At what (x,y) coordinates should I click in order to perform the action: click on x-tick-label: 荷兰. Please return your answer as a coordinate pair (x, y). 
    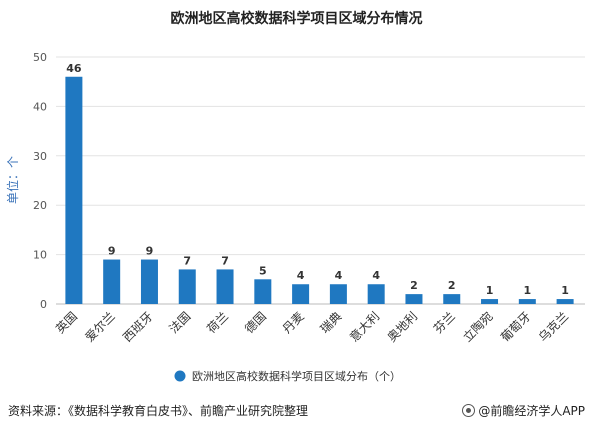
    Looking at the image, I should click on (217, 322).